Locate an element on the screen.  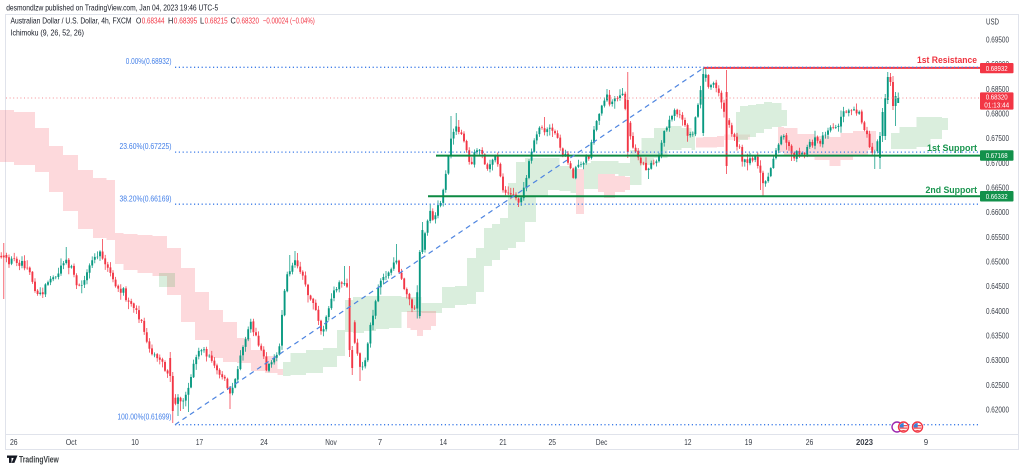
svg-text: 0.67168 is located at coordinates (997, 155).